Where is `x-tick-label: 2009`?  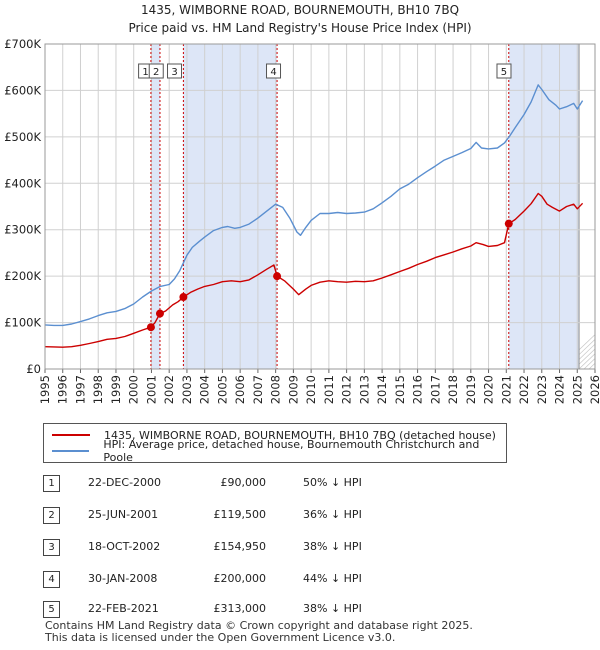
x-tick-label: 2009 is located at coordinates (293, 389).